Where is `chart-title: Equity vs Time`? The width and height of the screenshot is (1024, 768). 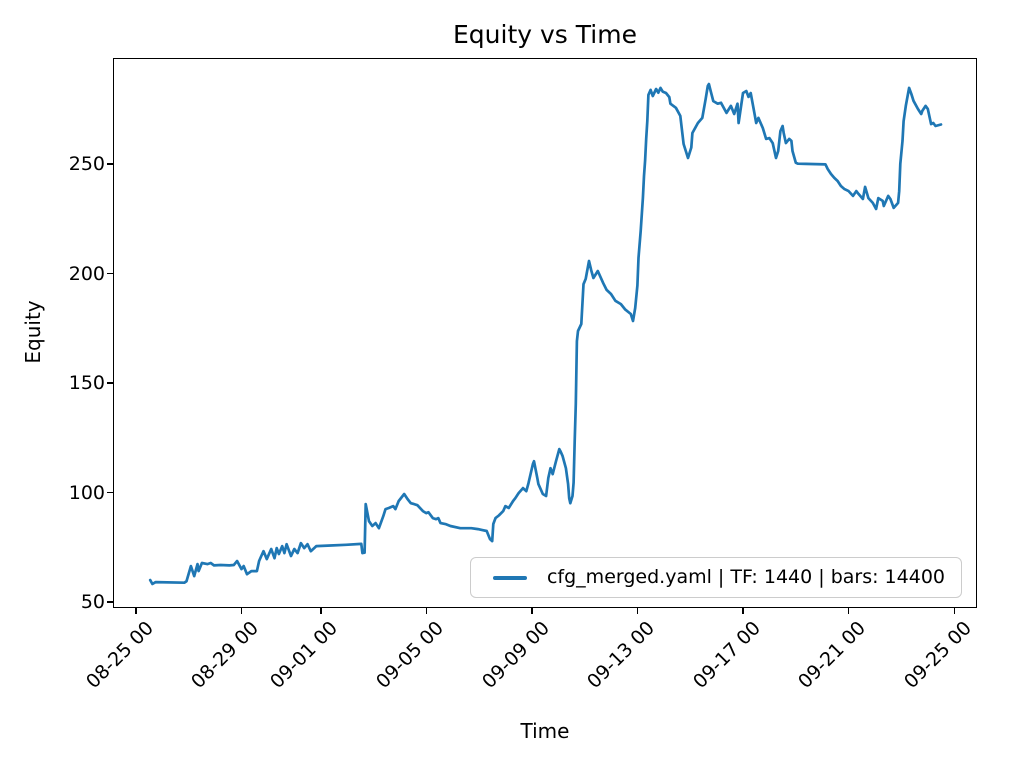
chart-title: Equity vs Time is located at coordinates (545, 34).